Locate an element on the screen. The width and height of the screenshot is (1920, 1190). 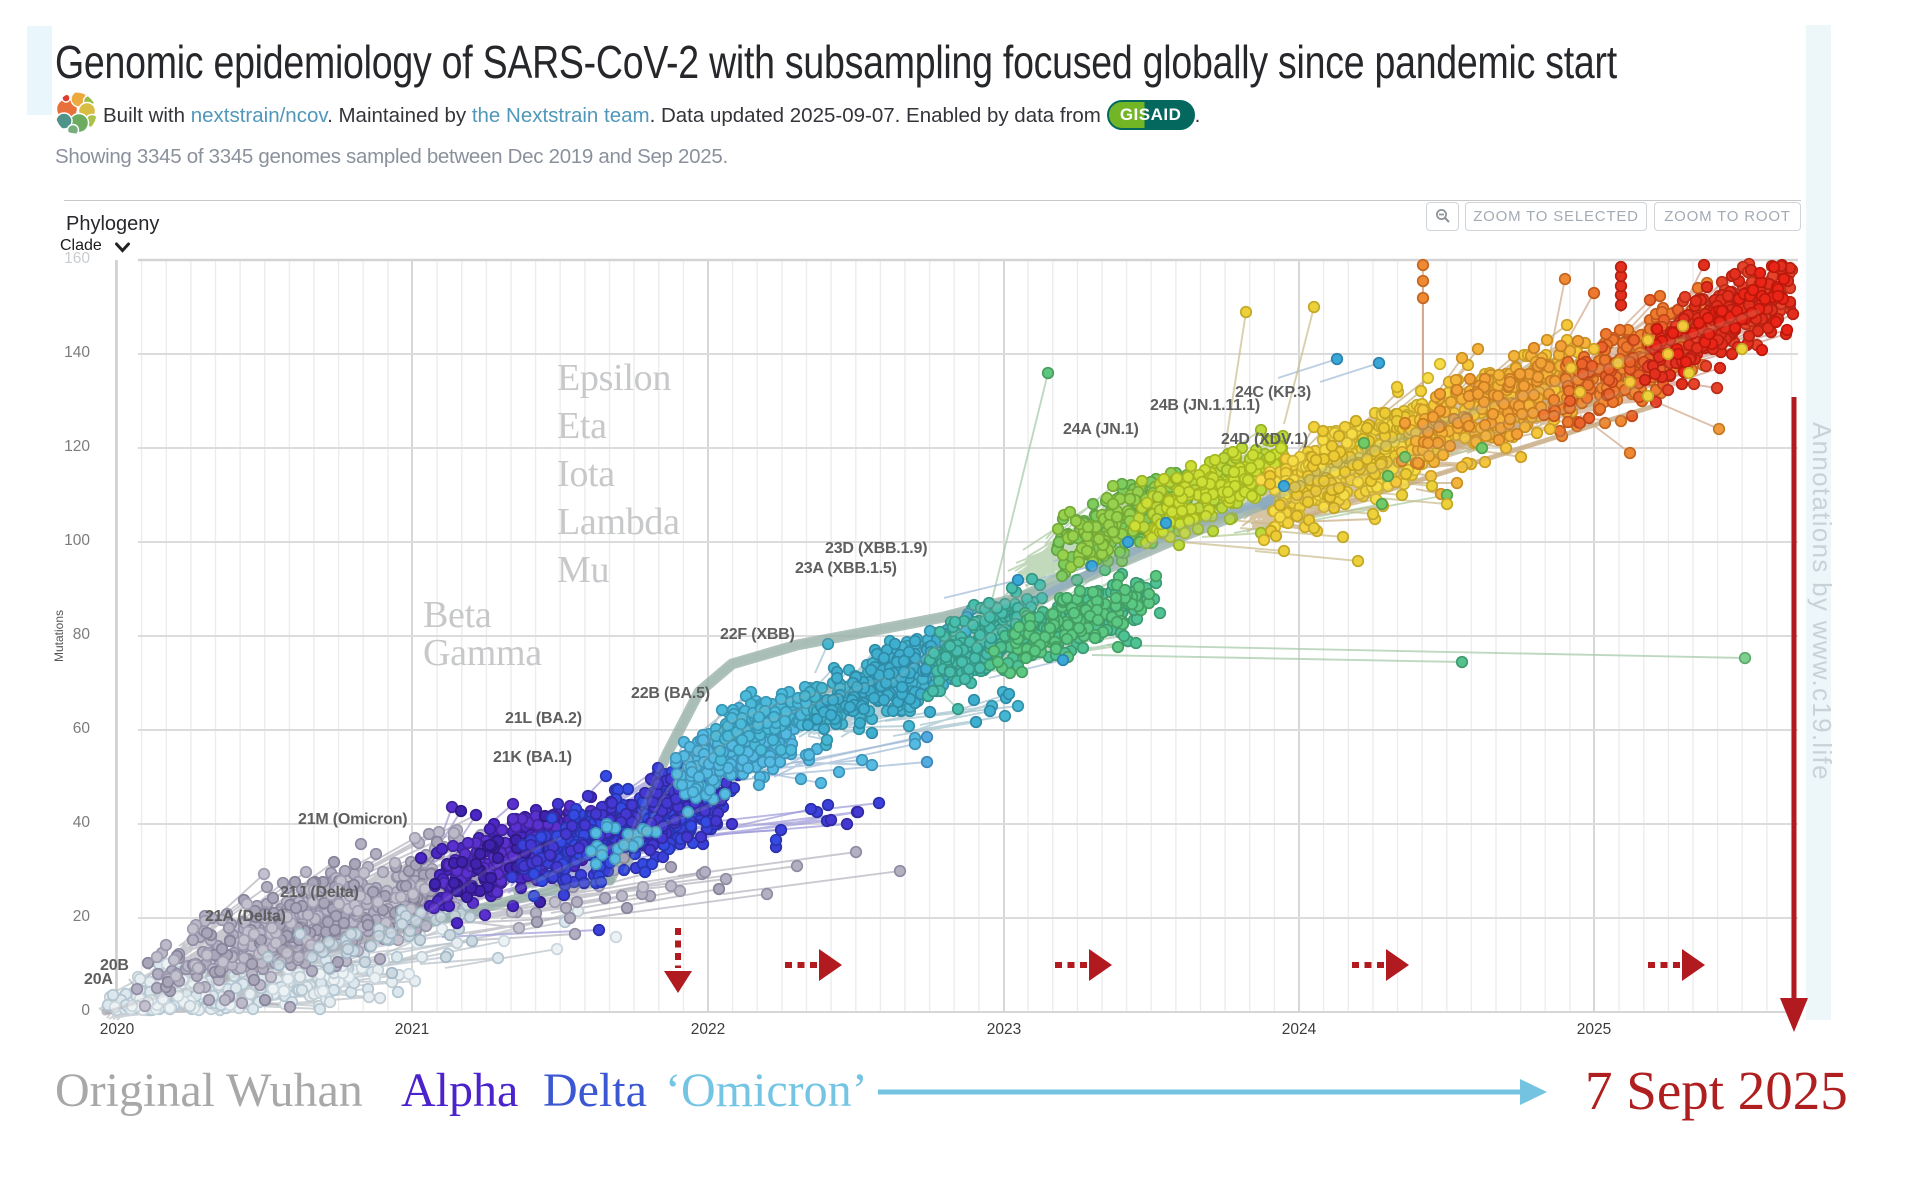
svg-text: Eta is located at coordinates (582, 426).